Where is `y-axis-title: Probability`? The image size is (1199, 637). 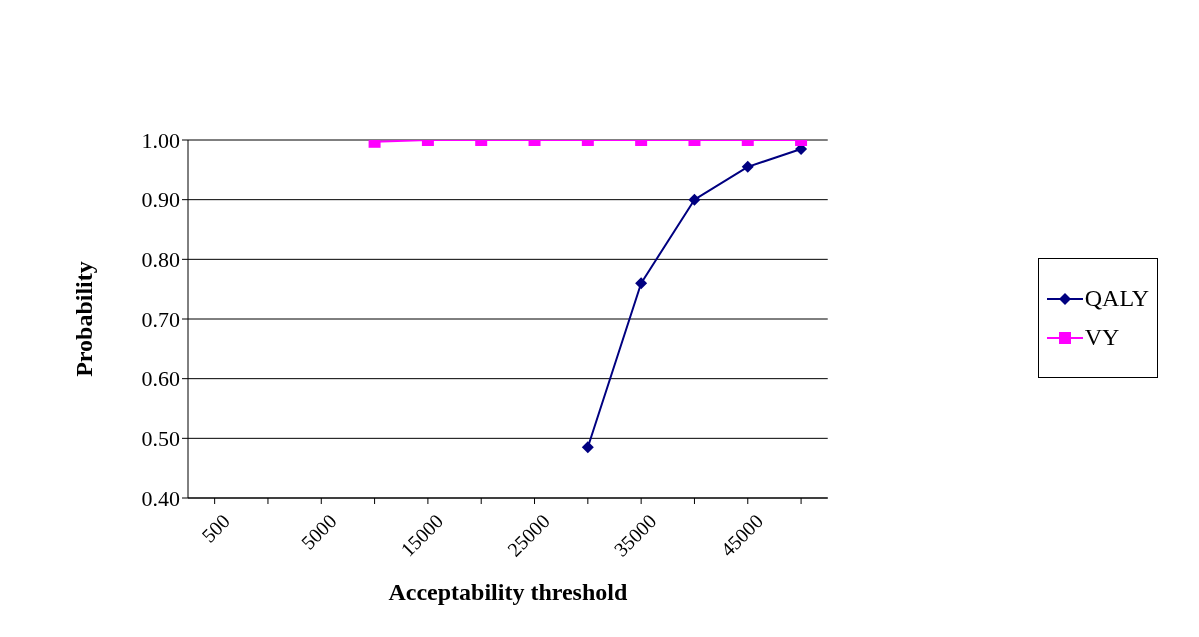
y-axis-title: Probability is located at coordinates (83, 319).